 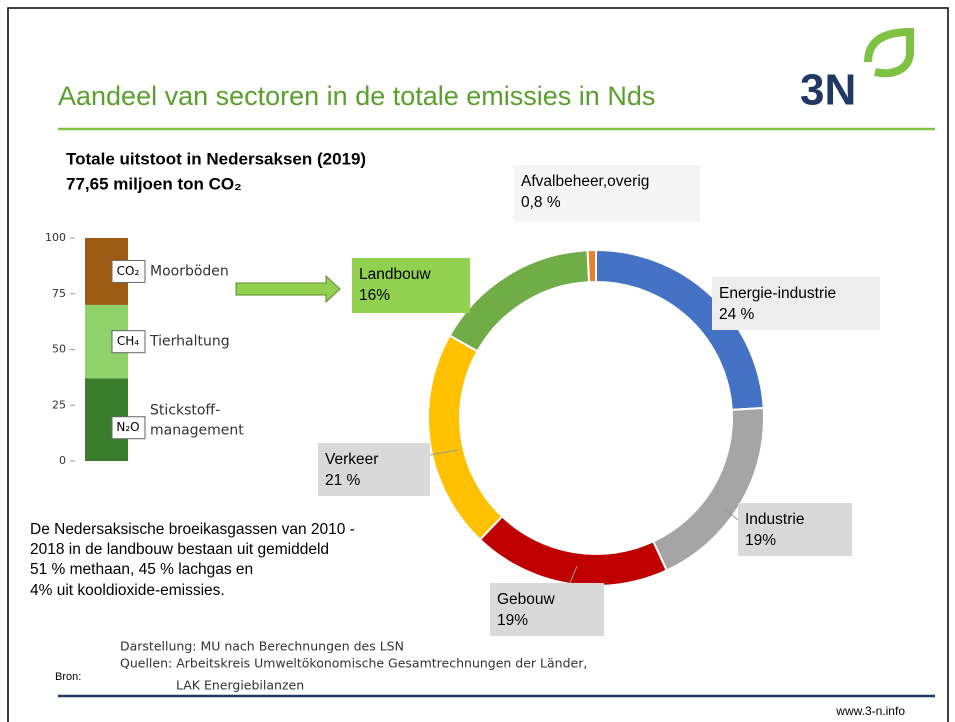 What do you see at coordinates (857, 71) in the screenshot?
I see `logo: 3N` at bounding box center [857, 71].